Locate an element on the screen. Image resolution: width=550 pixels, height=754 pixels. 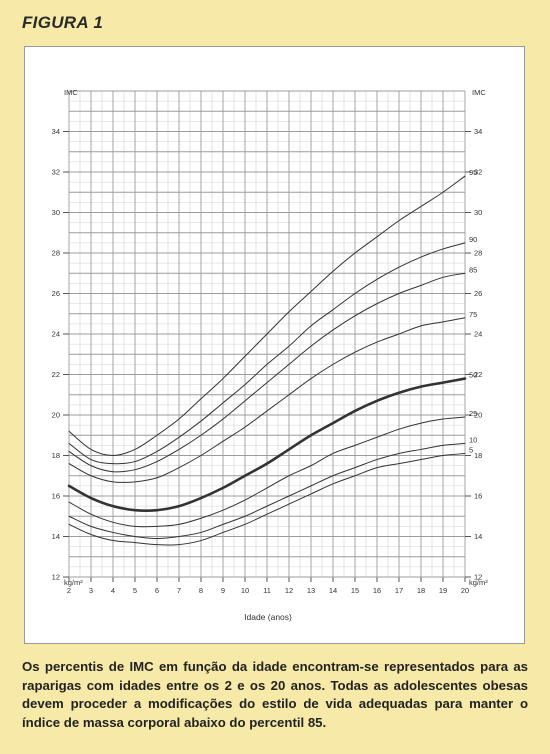
y-axis-right: 12 14 16 18 20 22 24 26 28 30 32 34 is located at coordinates (473, 354).